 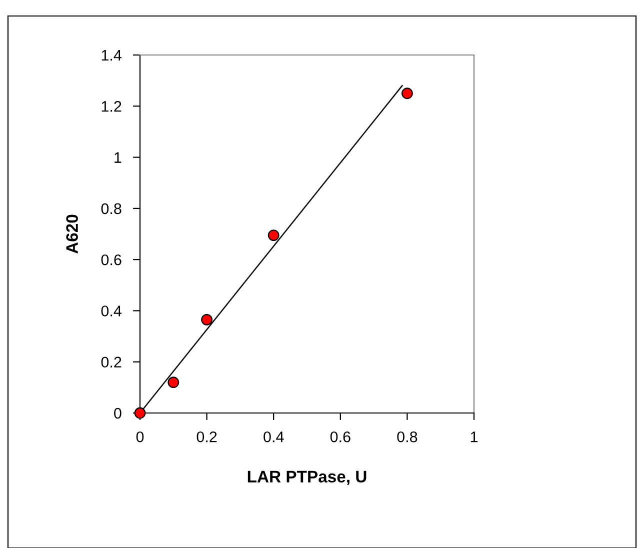 I want to click on y-tick-label: 0.2, so click(x=111, y=362).